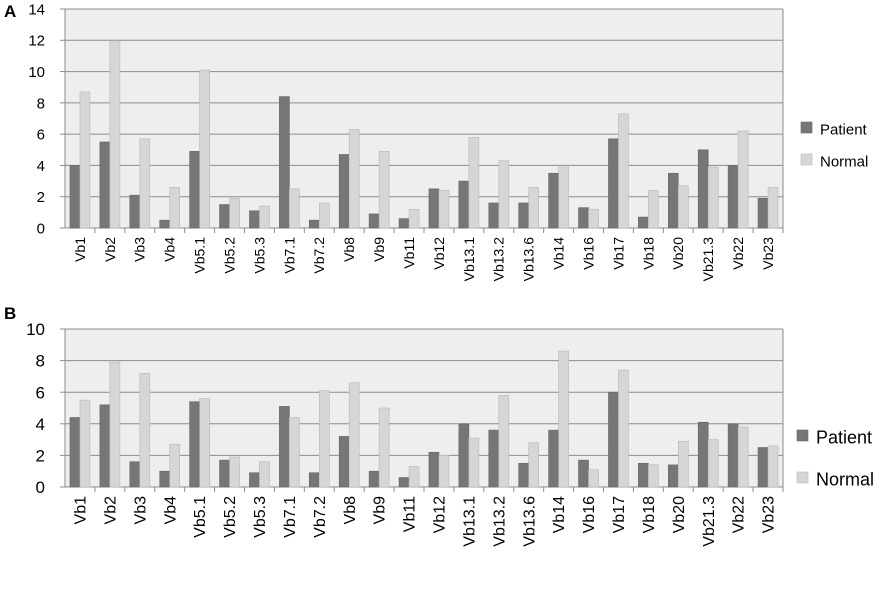  Describe the element at coordinates (802, 477) in the screenshot. I see `legend-swatch-normal` at that location.